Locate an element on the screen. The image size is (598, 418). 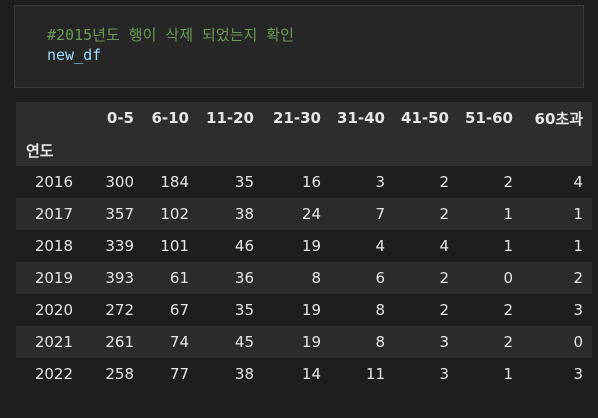
table-cell: 6 is located at coordinates (380, 278).